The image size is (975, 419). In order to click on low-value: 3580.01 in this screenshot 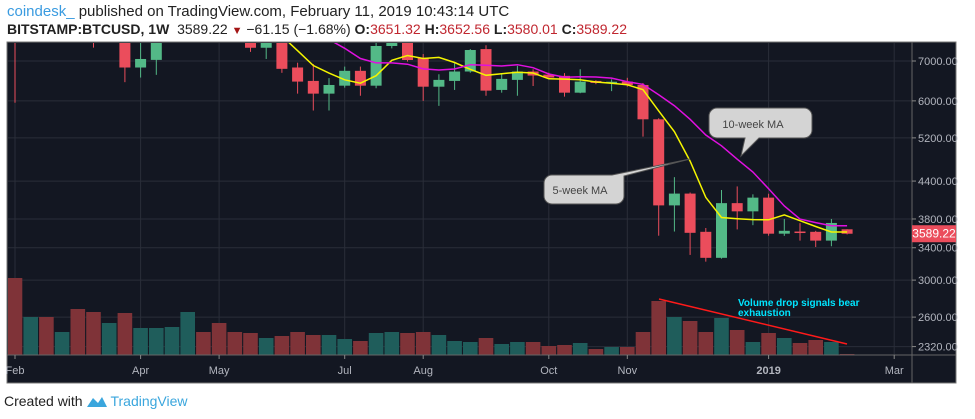, I will do `click(532, 29)`.